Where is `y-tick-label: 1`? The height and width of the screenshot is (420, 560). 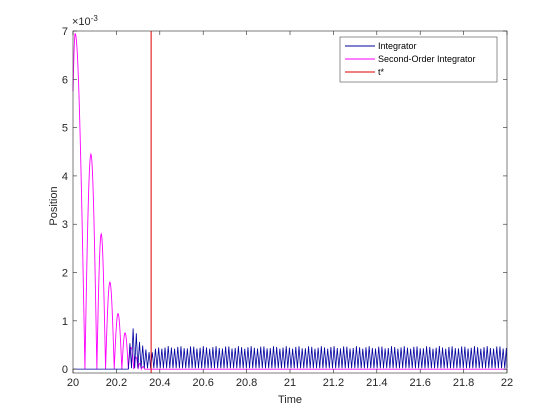
y-tick-label: 1 is located at coordinates (65, 322).